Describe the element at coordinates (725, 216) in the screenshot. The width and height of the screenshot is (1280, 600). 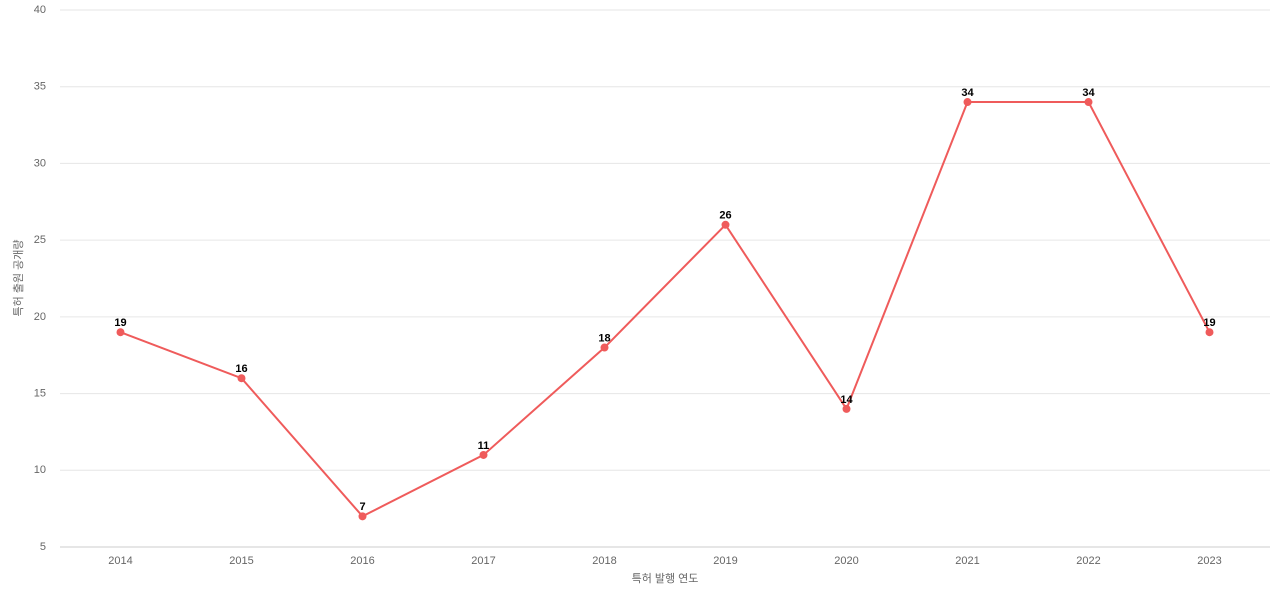
I see `data-label: 26` at that location.